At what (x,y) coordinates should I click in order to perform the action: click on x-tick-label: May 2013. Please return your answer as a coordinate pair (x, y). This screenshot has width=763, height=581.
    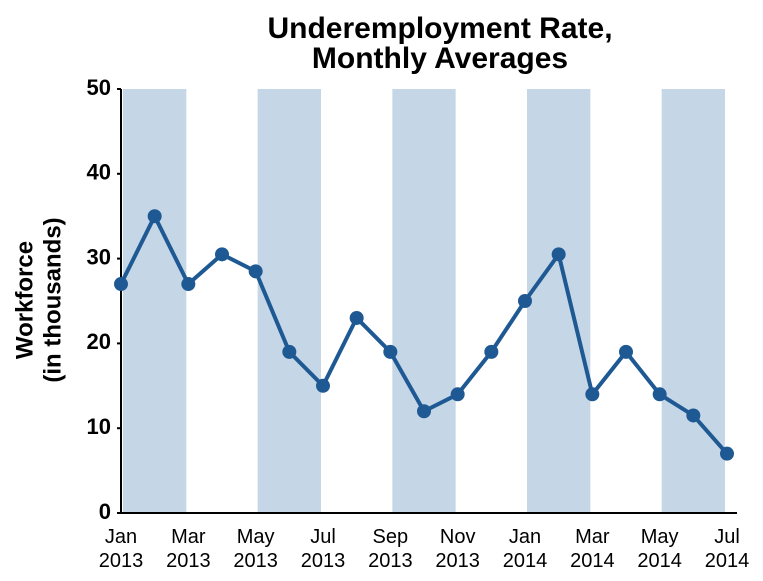
    Looking at the image, I should click on (255, 549).